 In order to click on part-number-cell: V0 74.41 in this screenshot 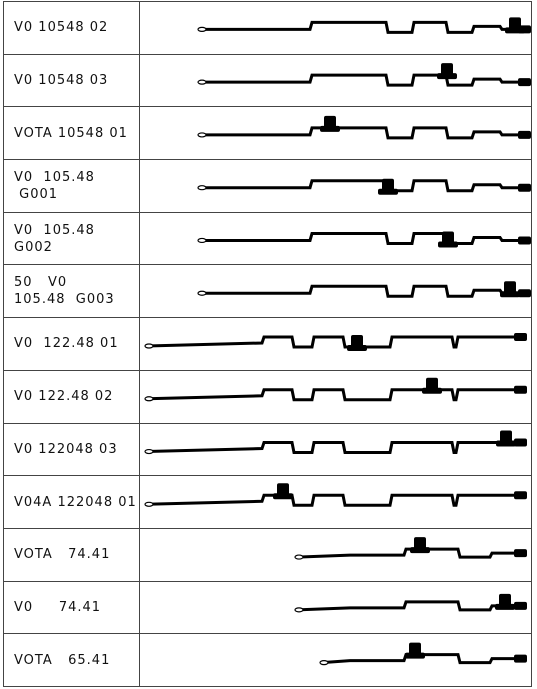, I will do `click(71, 607)`.